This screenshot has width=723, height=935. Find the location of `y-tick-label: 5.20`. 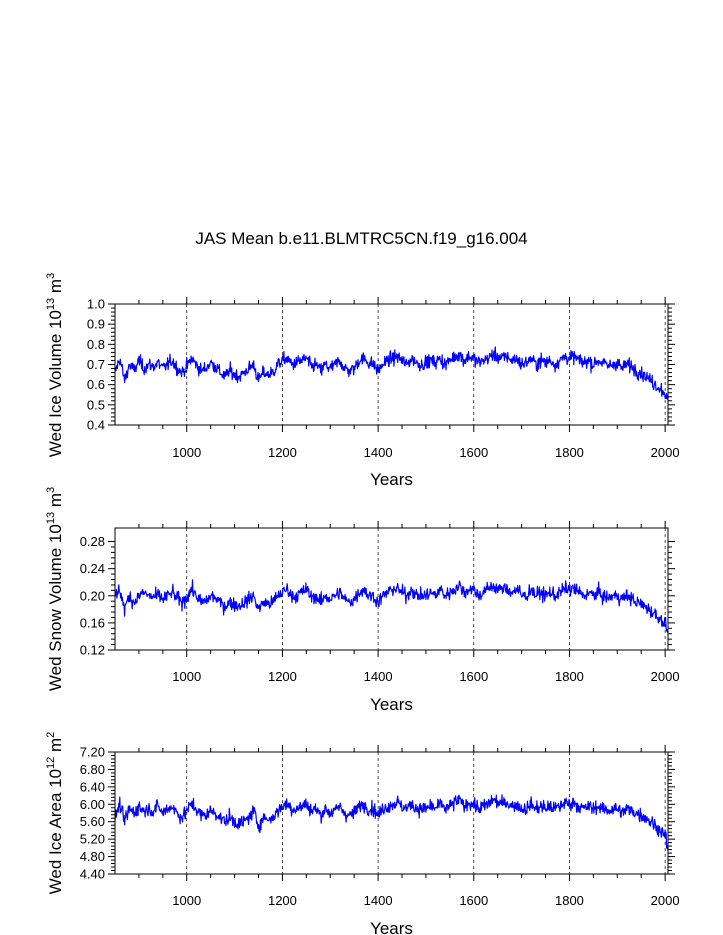

y-tick-label: 5.20 is located at coordinates (92, 839).